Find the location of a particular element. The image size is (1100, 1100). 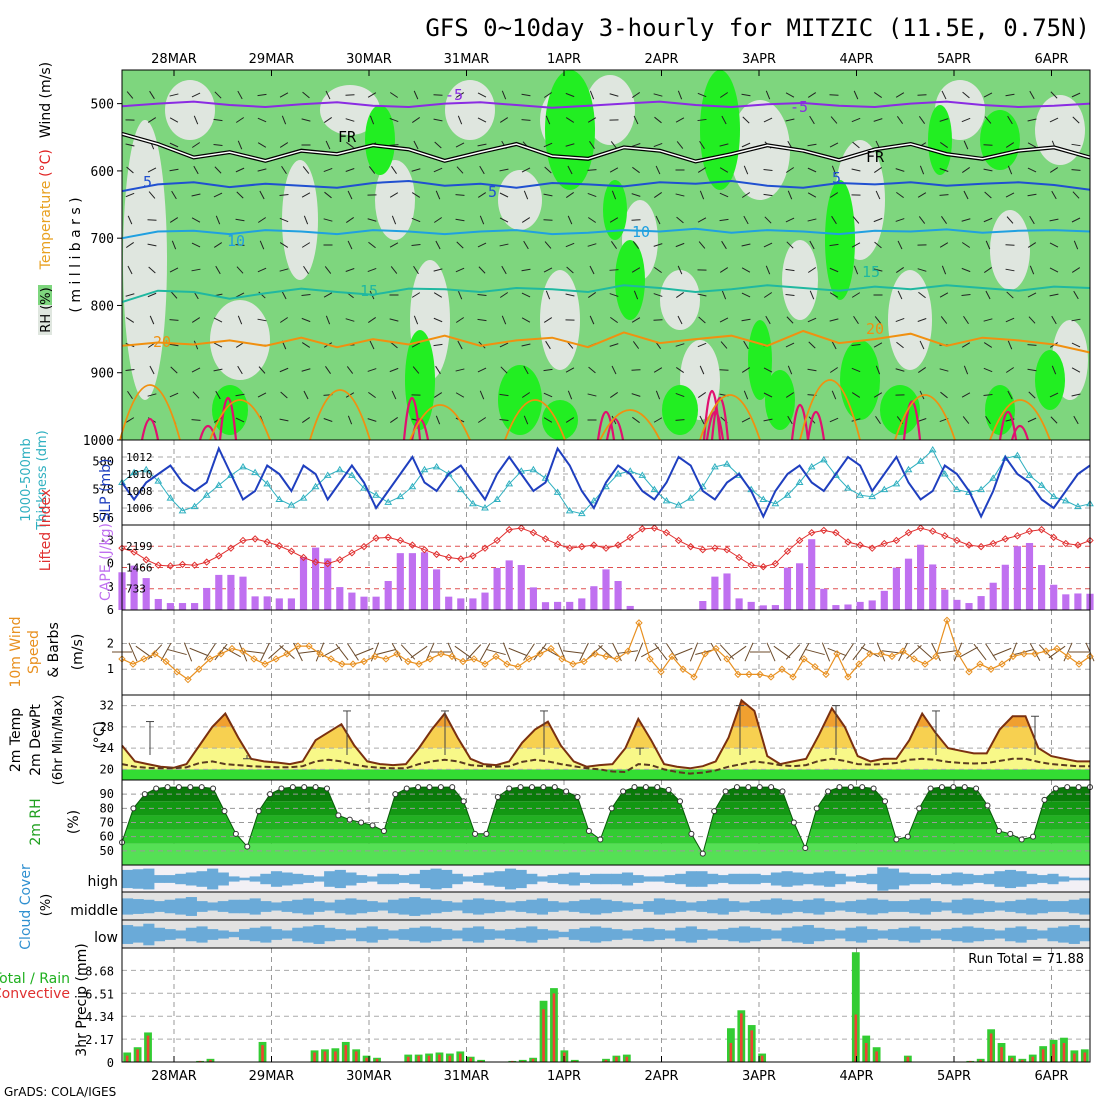

cloud-middle-block is located at coordinates (542, 906).